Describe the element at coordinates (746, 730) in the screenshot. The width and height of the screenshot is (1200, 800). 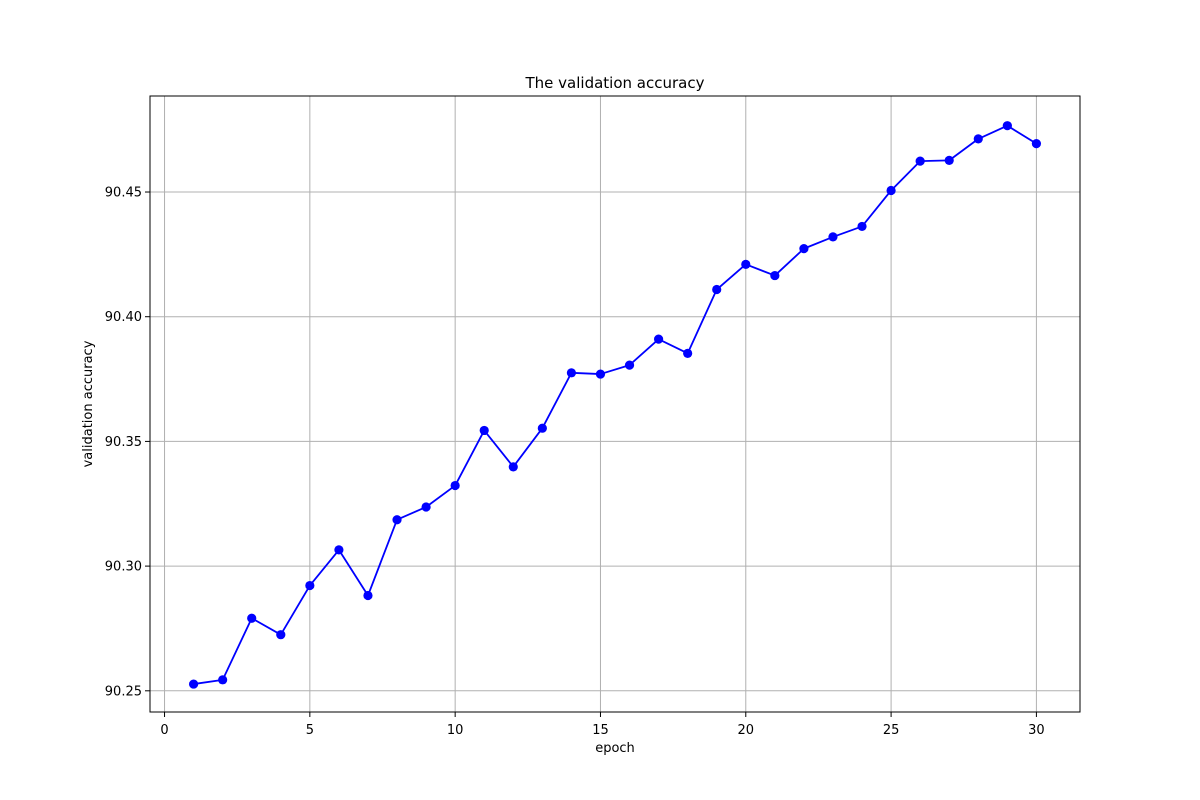
I see `x-tick-label: 20` at that location.